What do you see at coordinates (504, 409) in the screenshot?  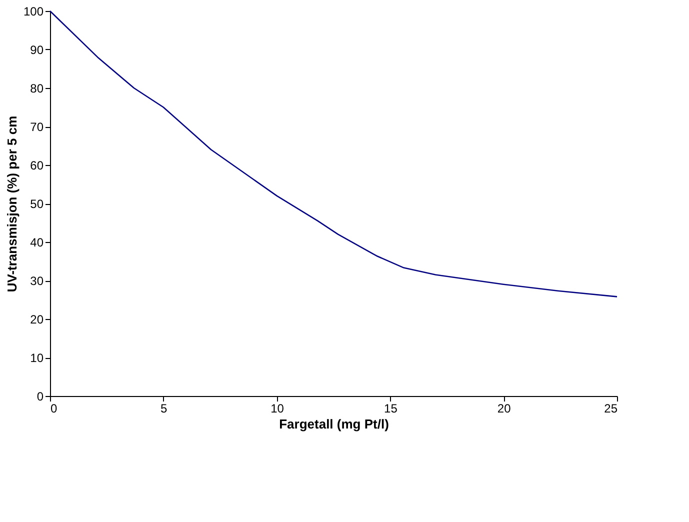 I see `x-tick-label: 20` at bounding box center [504, 409].